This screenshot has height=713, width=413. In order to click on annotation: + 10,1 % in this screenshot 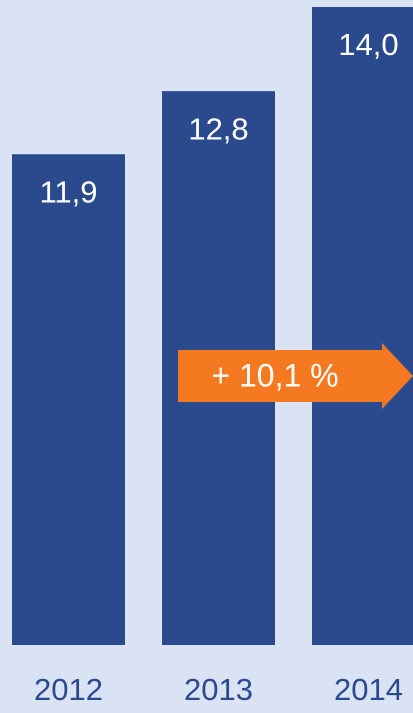, I will do `click(274, 375)`.